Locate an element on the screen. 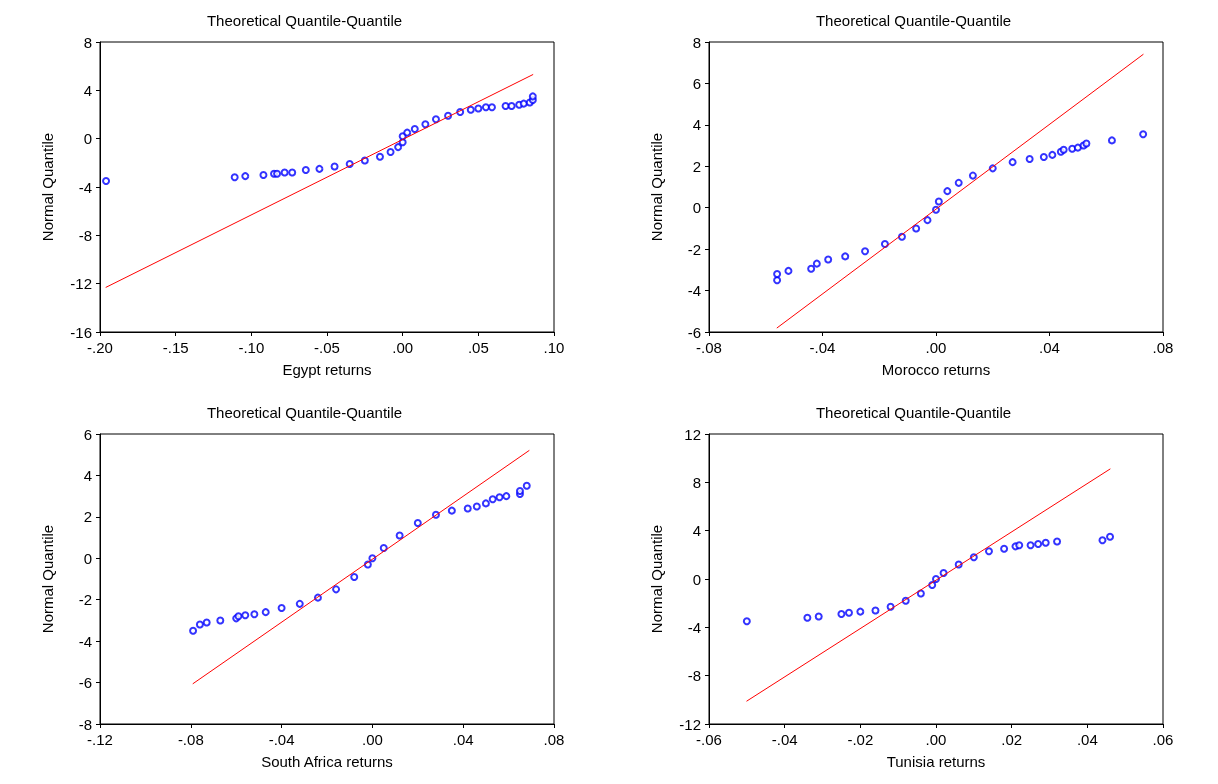  x-tick-label: -.05 is located at coordinates (327, 347).